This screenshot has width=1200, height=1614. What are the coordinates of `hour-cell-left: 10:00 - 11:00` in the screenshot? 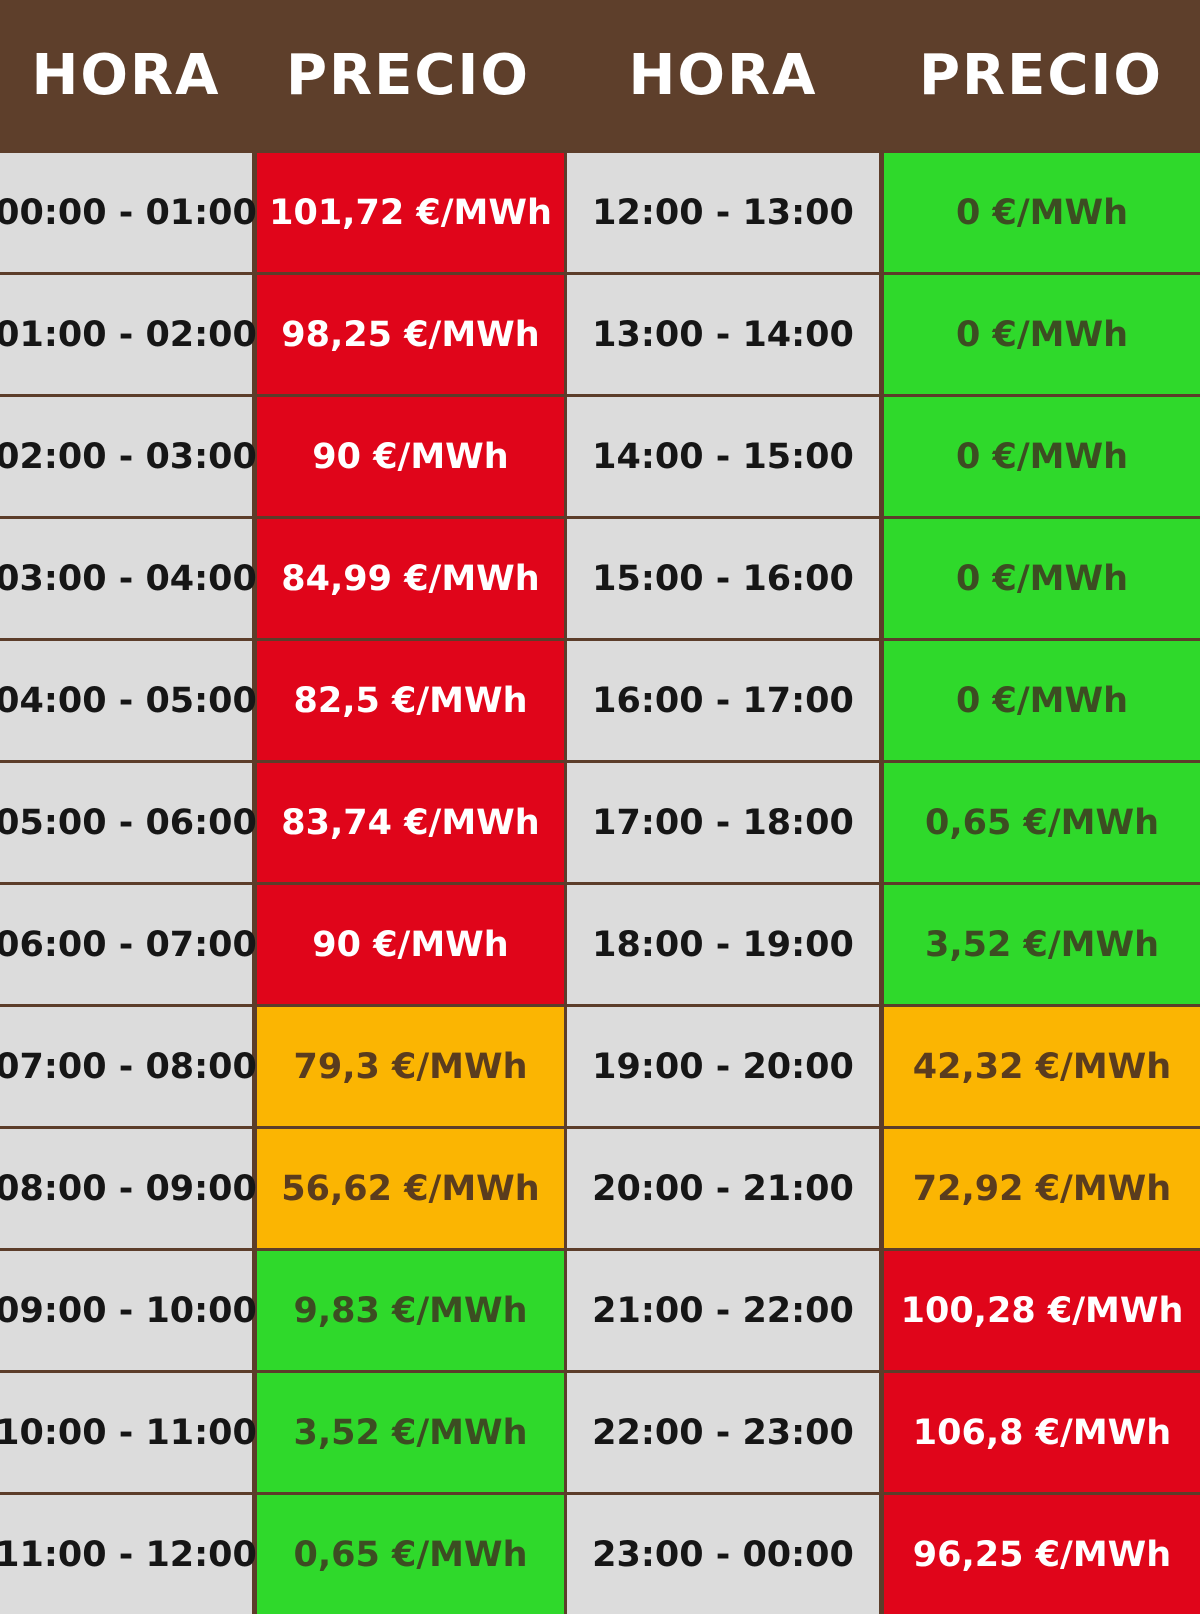 It's located at (128, 1432).